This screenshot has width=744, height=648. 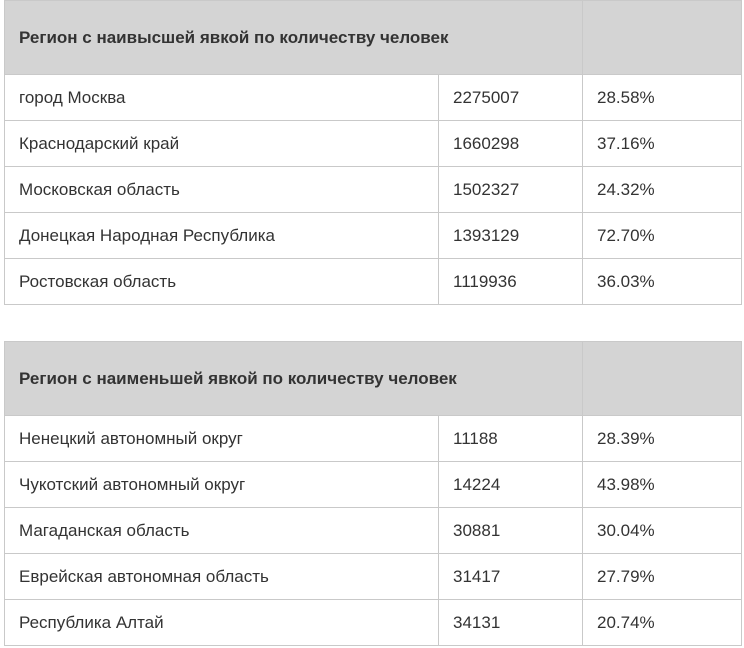 What do you see at coordinates (221, 235) in the screenshot?
I see `region-cell: Донецкая Народная Республика` at bounding box center [221, 235].